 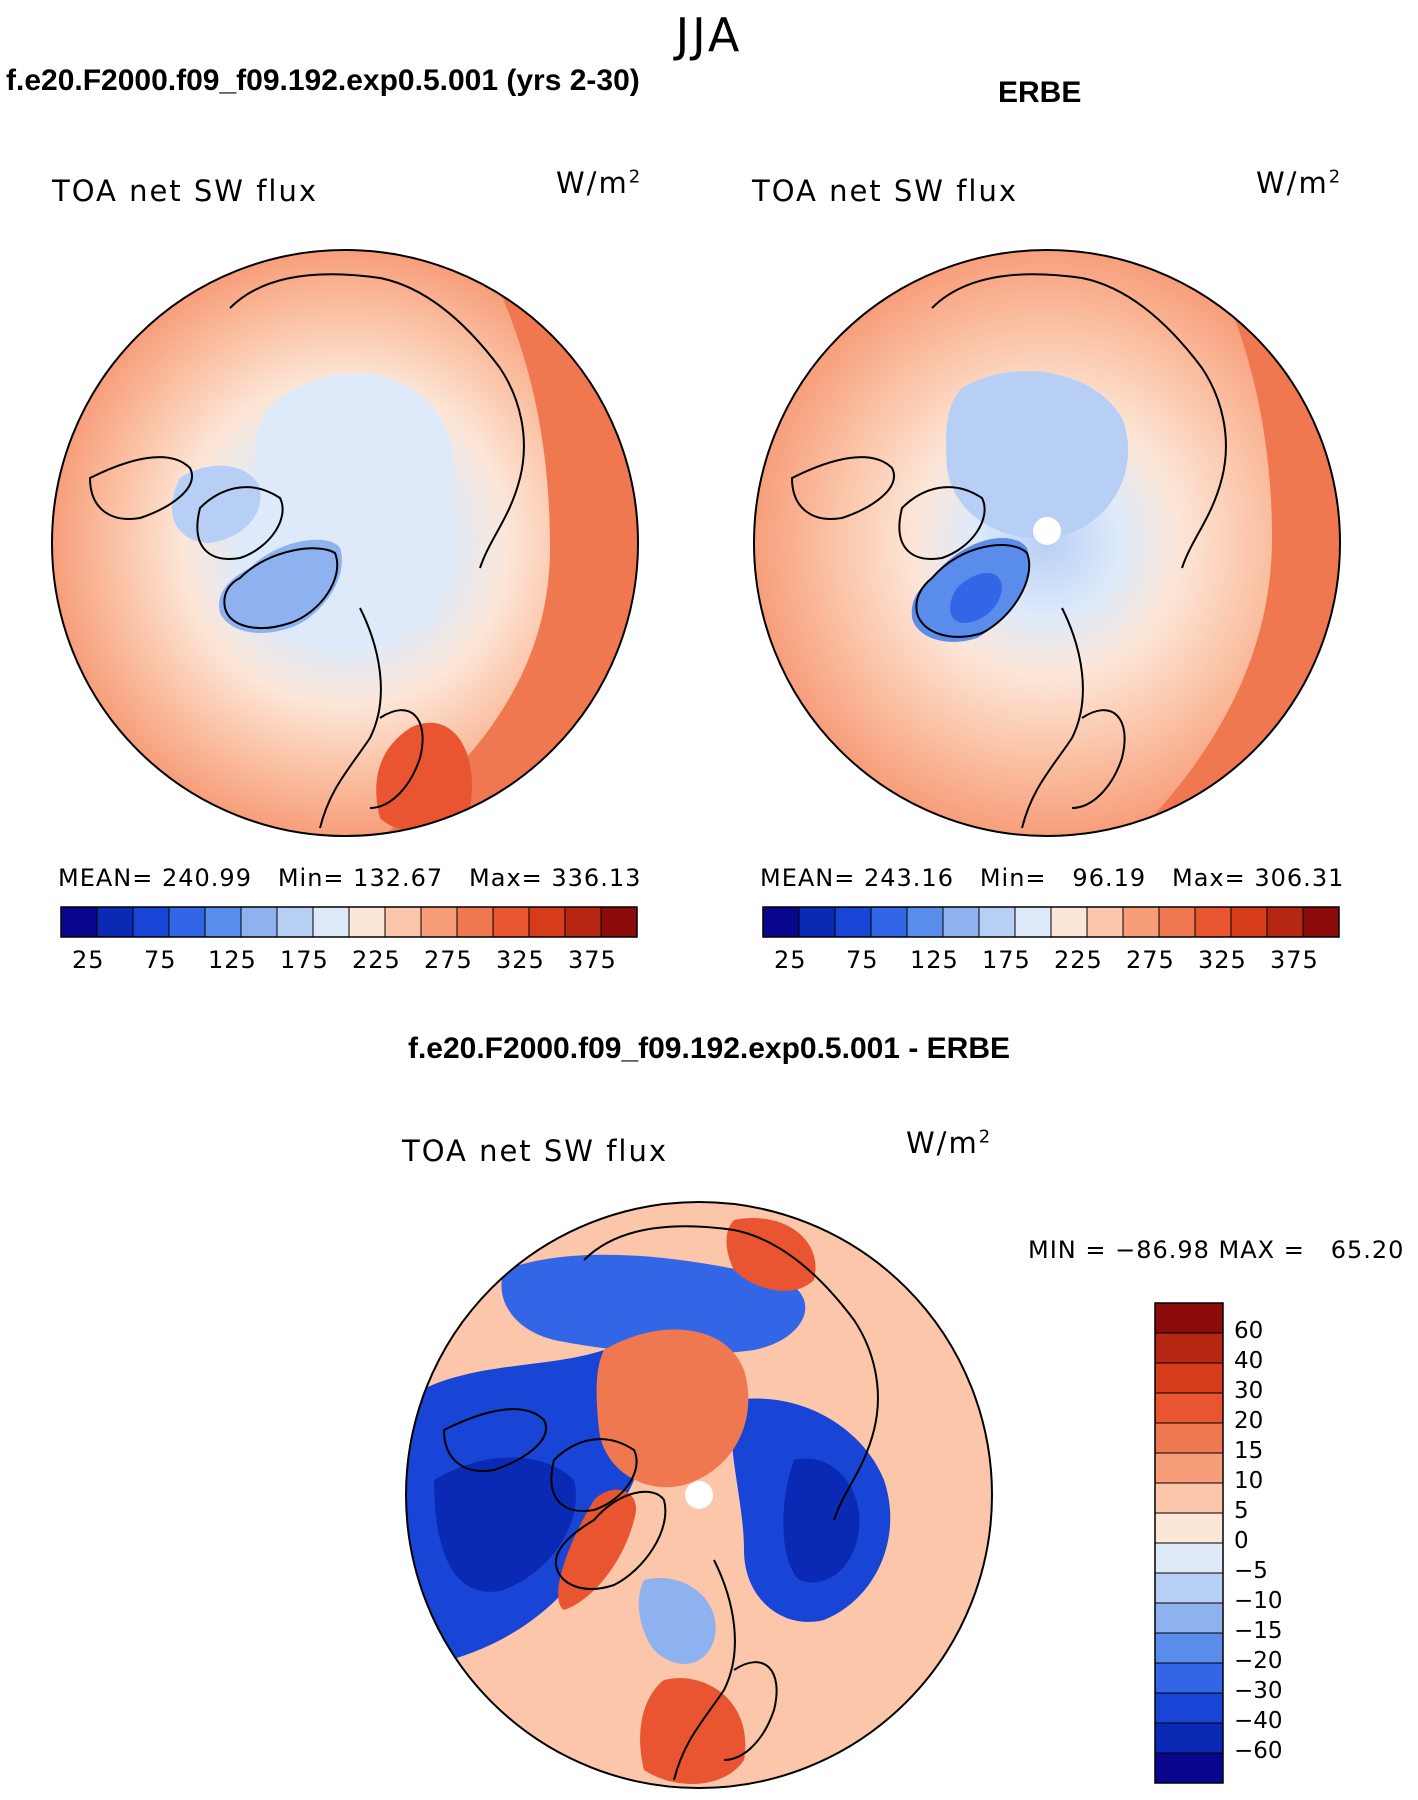 What do you see at coordinates (505, 1524) in the screenshot?
I see `neg-core-west` at bounding box center [505, 1524].